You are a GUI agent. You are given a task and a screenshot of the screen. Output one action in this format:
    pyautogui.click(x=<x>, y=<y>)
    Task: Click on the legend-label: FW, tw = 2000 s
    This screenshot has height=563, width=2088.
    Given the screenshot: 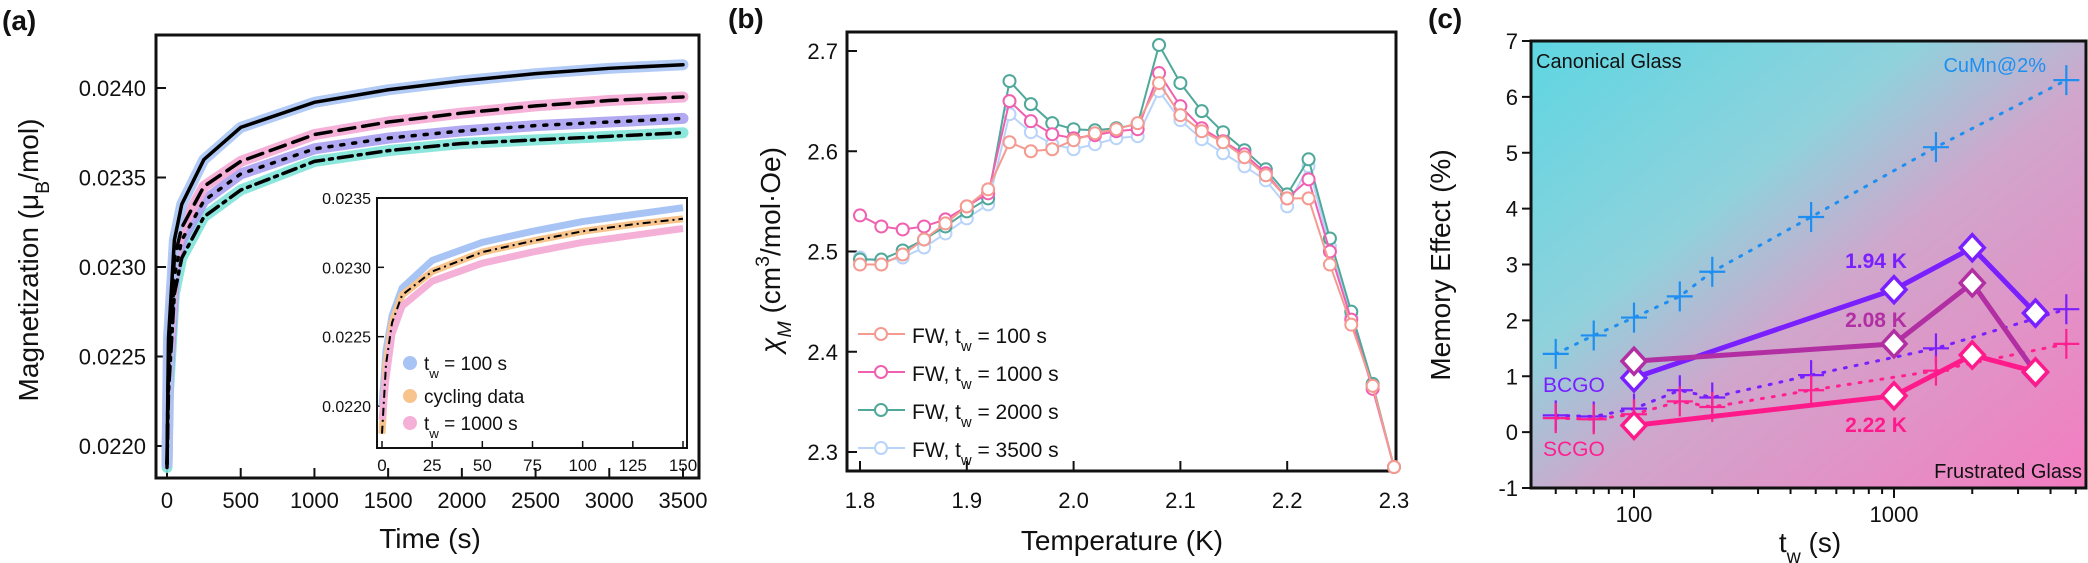 What is the action you would take?
    pyautogui.click(x=985, y=416)
    